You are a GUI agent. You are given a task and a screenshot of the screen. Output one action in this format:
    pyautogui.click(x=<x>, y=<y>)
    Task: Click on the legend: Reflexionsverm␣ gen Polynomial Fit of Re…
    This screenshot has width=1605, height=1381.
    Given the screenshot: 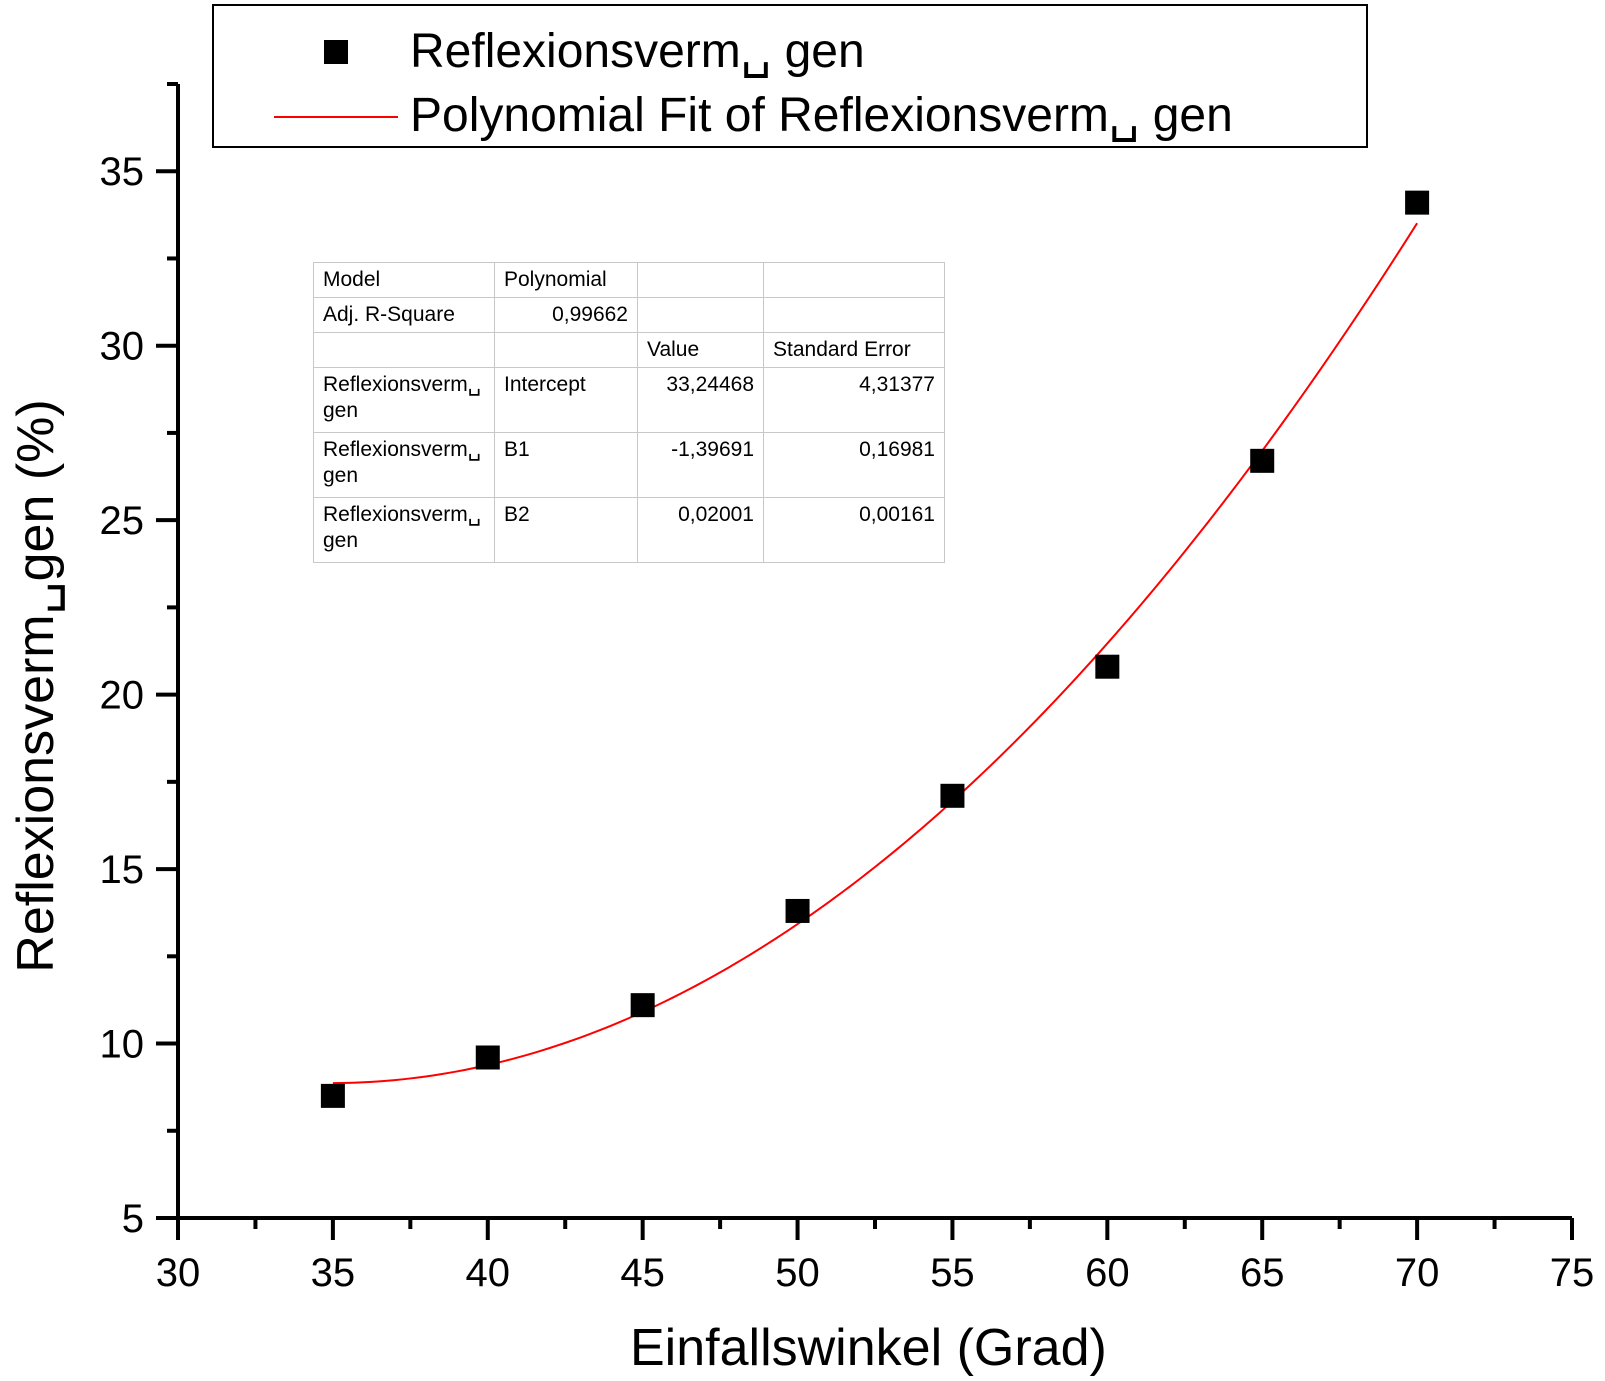 What is the action you would take?
    pyautogui.click(x=790, y=76)
    